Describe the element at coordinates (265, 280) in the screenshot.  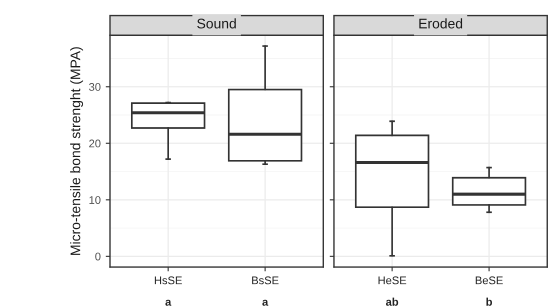
I see `x-tick-label: BsSE` at that location.